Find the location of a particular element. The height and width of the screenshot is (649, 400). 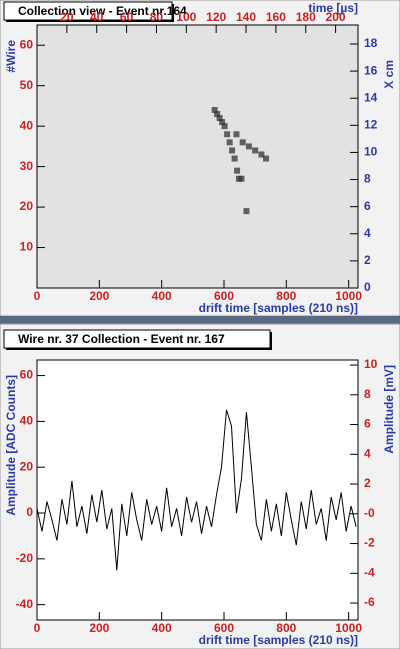

y-tick-label: 50 is located at coordinates (27, 85).